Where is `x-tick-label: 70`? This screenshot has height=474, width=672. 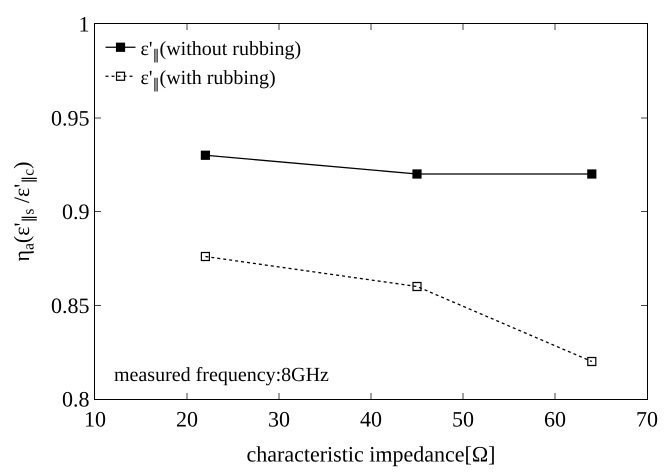 x-tick-label: 70 is located at coordinates (647, 419).